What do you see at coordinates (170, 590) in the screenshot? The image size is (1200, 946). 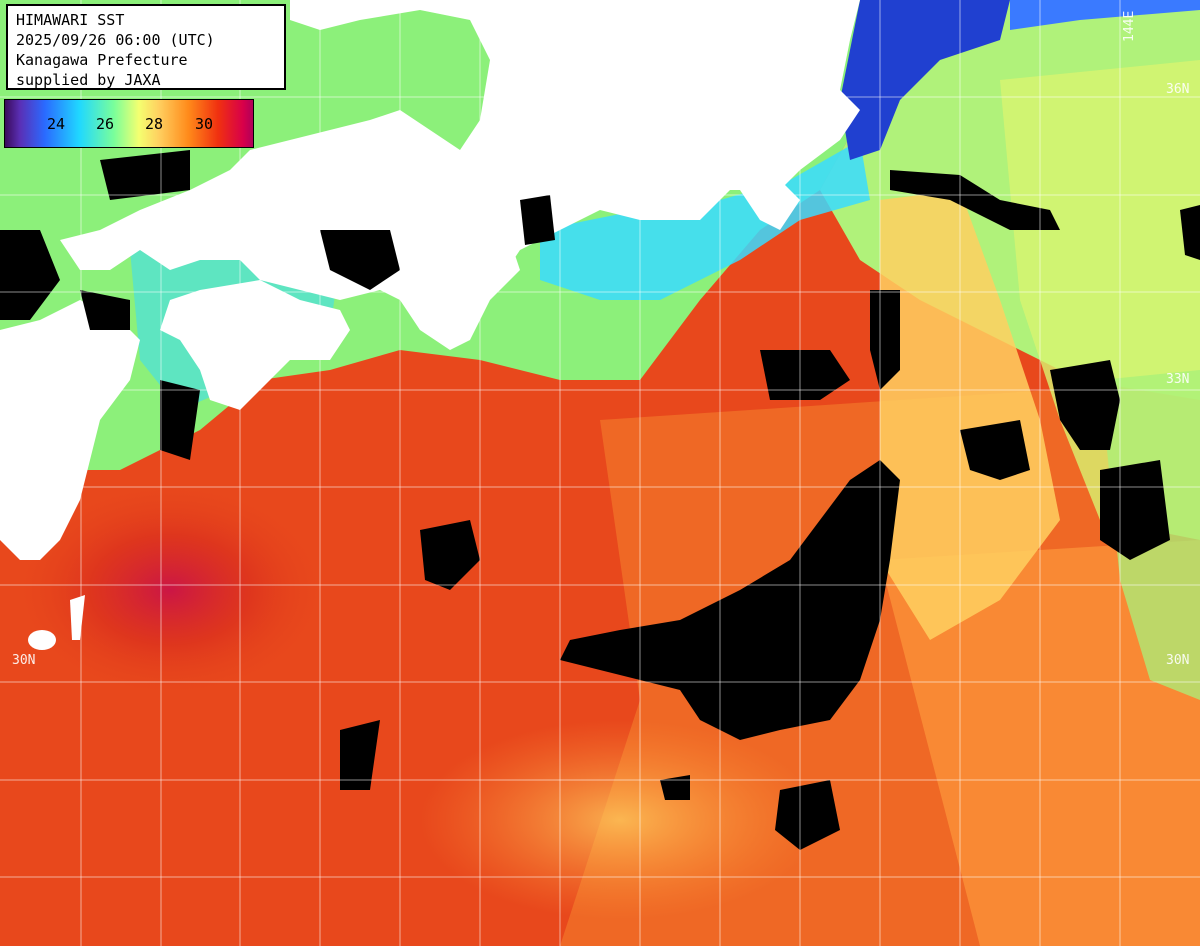 I see `hot-spot` at bounding box center [170, 590].